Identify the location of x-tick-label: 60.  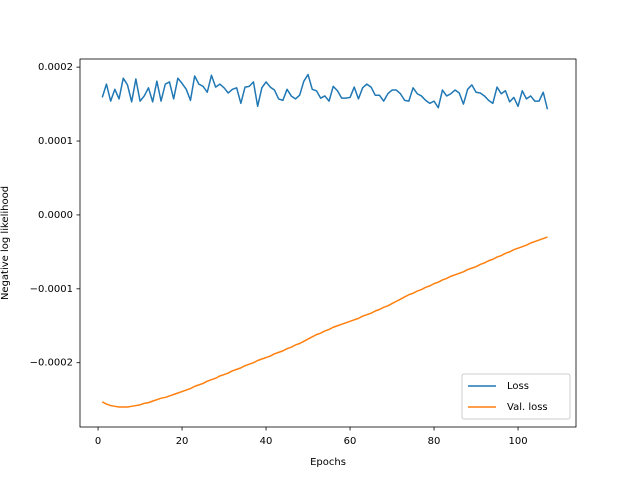
(350, 441).